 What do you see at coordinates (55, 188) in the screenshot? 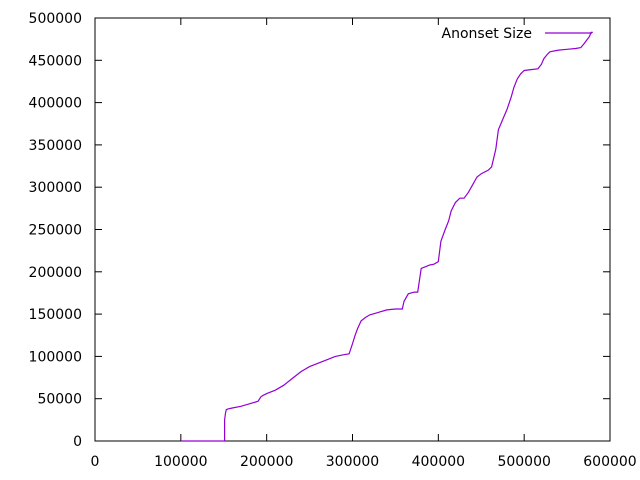
I see `y-tick-label: 300000` at bounding box center [55, 188].